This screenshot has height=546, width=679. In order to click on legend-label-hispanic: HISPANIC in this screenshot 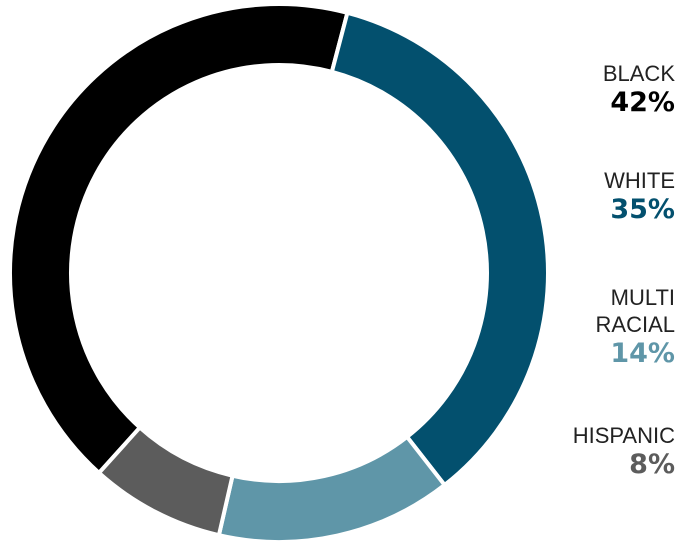, I will do `click(623, 435)`.